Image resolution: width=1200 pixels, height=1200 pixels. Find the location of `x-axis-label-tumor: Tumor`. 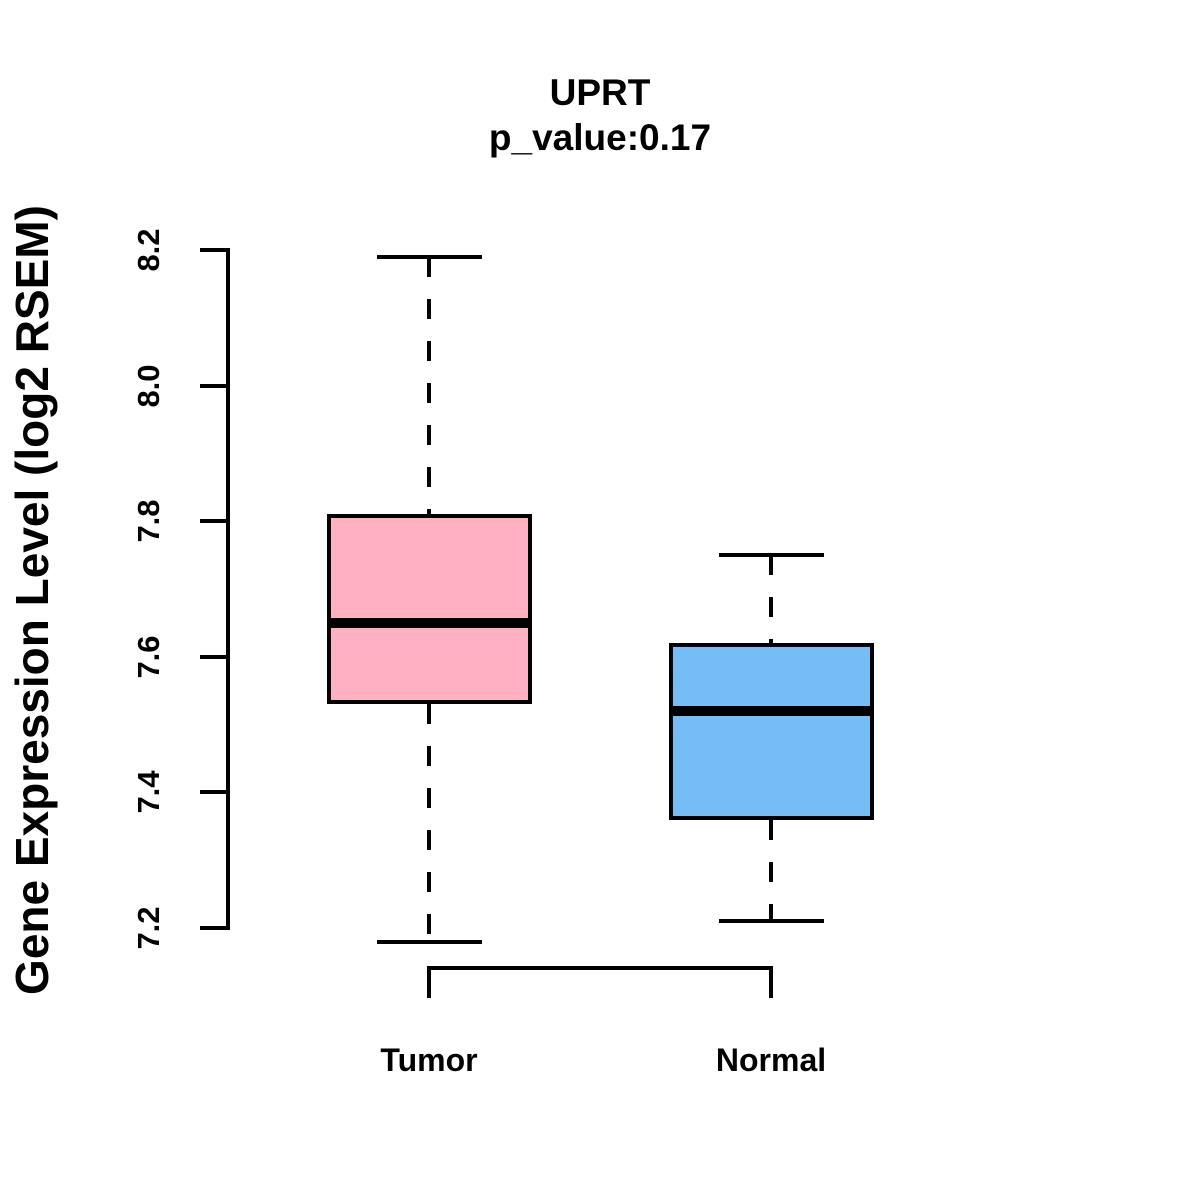

x-axis-label-tumor: Tumor is located at coordinates (429, 1060).